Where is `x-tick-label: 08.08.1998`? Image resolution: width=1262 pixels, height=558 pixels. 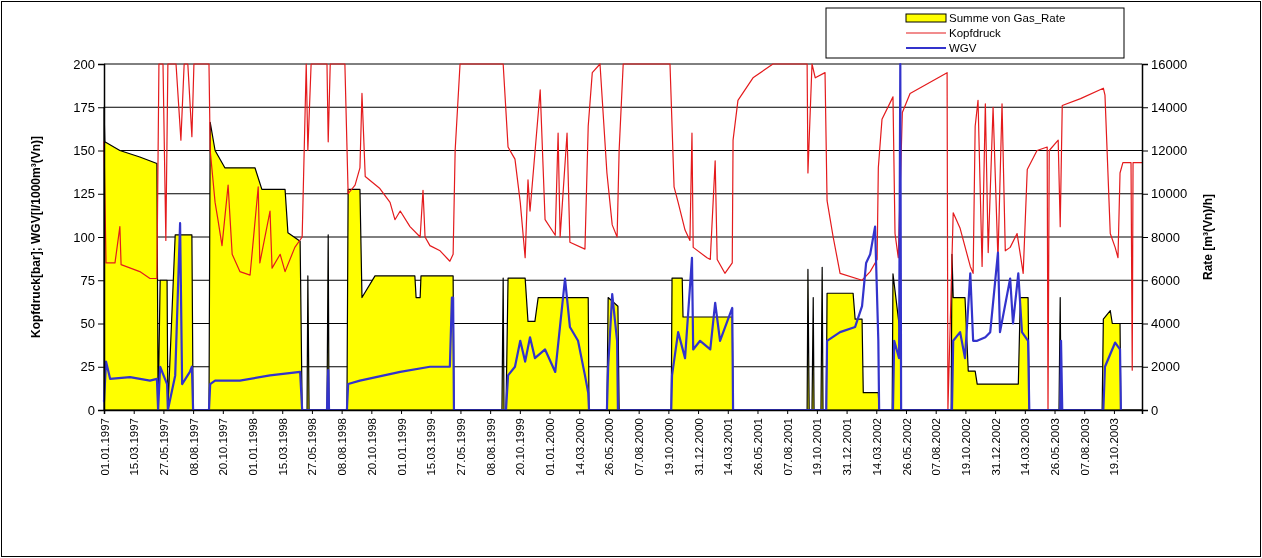 x-tick-label: 08.08.1998 is located at coordinates (342, 447).